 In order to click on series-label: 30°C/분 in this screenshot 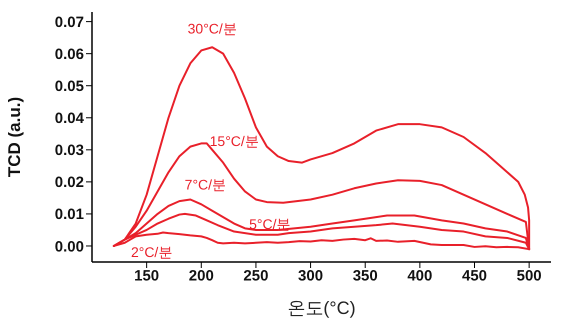, I will do `click(212, 28)`.